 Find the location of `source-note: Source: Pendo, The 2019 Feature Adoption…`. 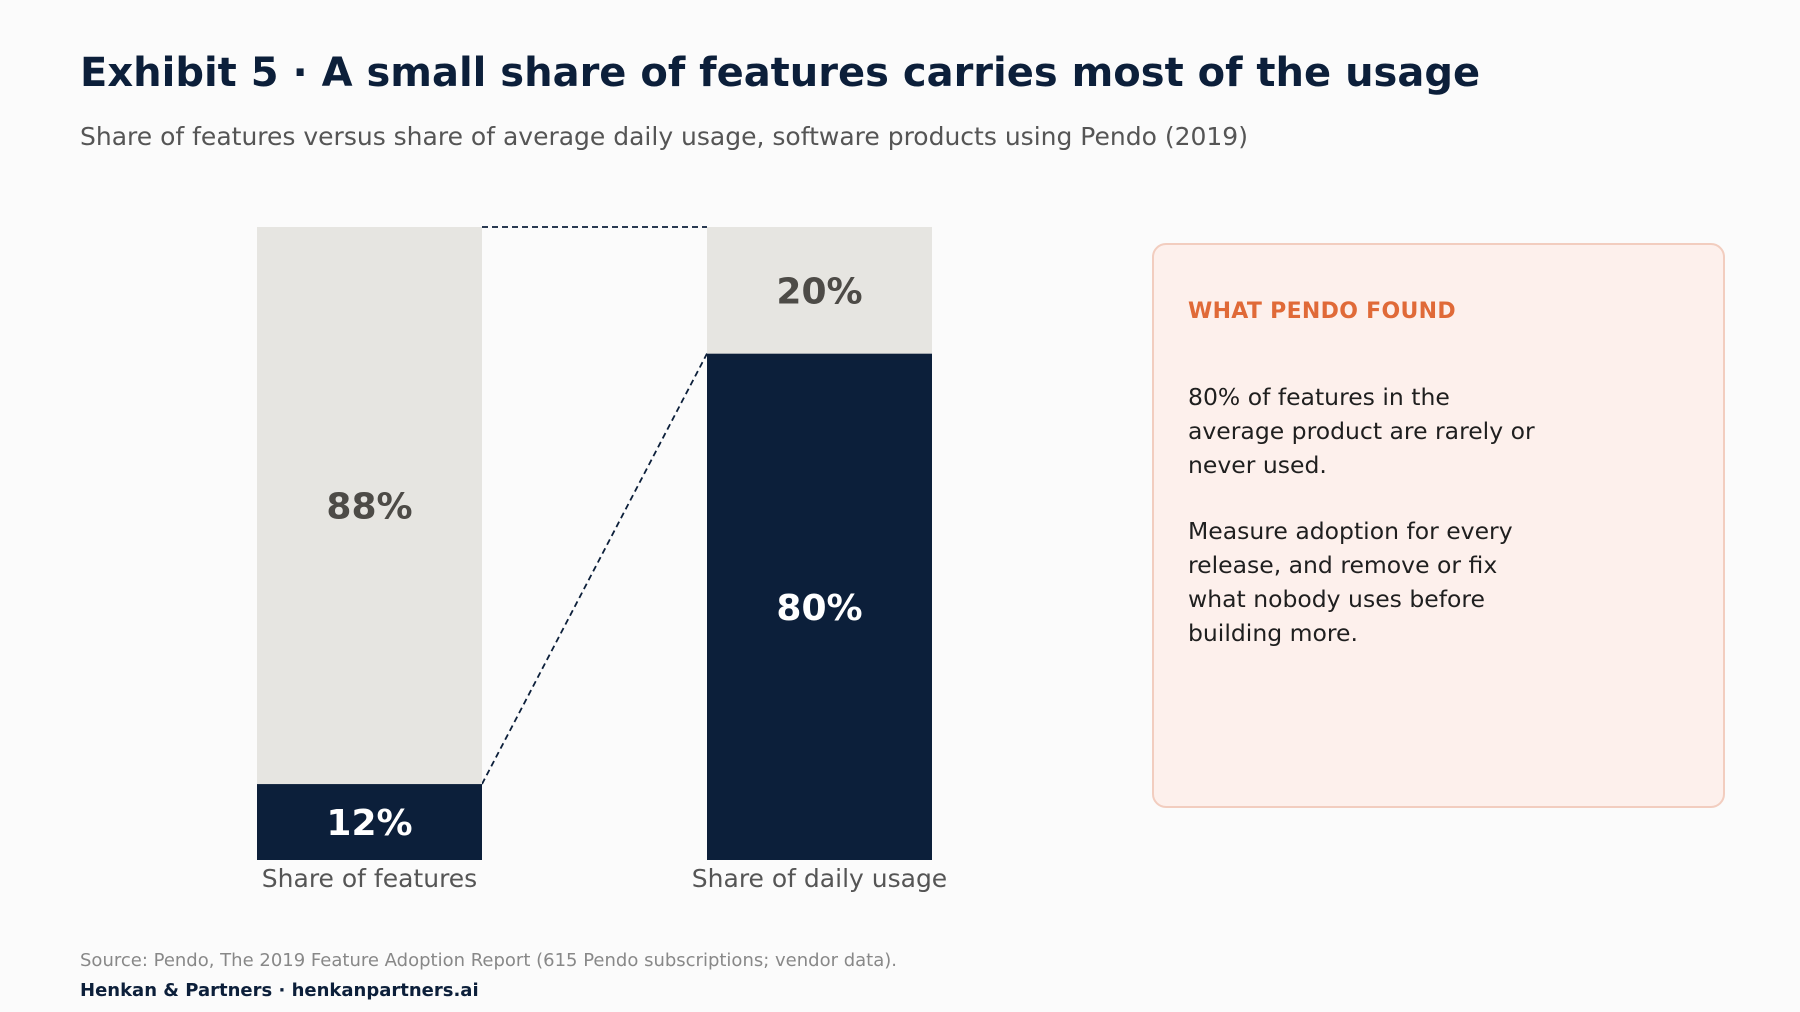

source-note: Source: Pendo, The 2019 Feature Adoption… is located at coordinates (489, 960).